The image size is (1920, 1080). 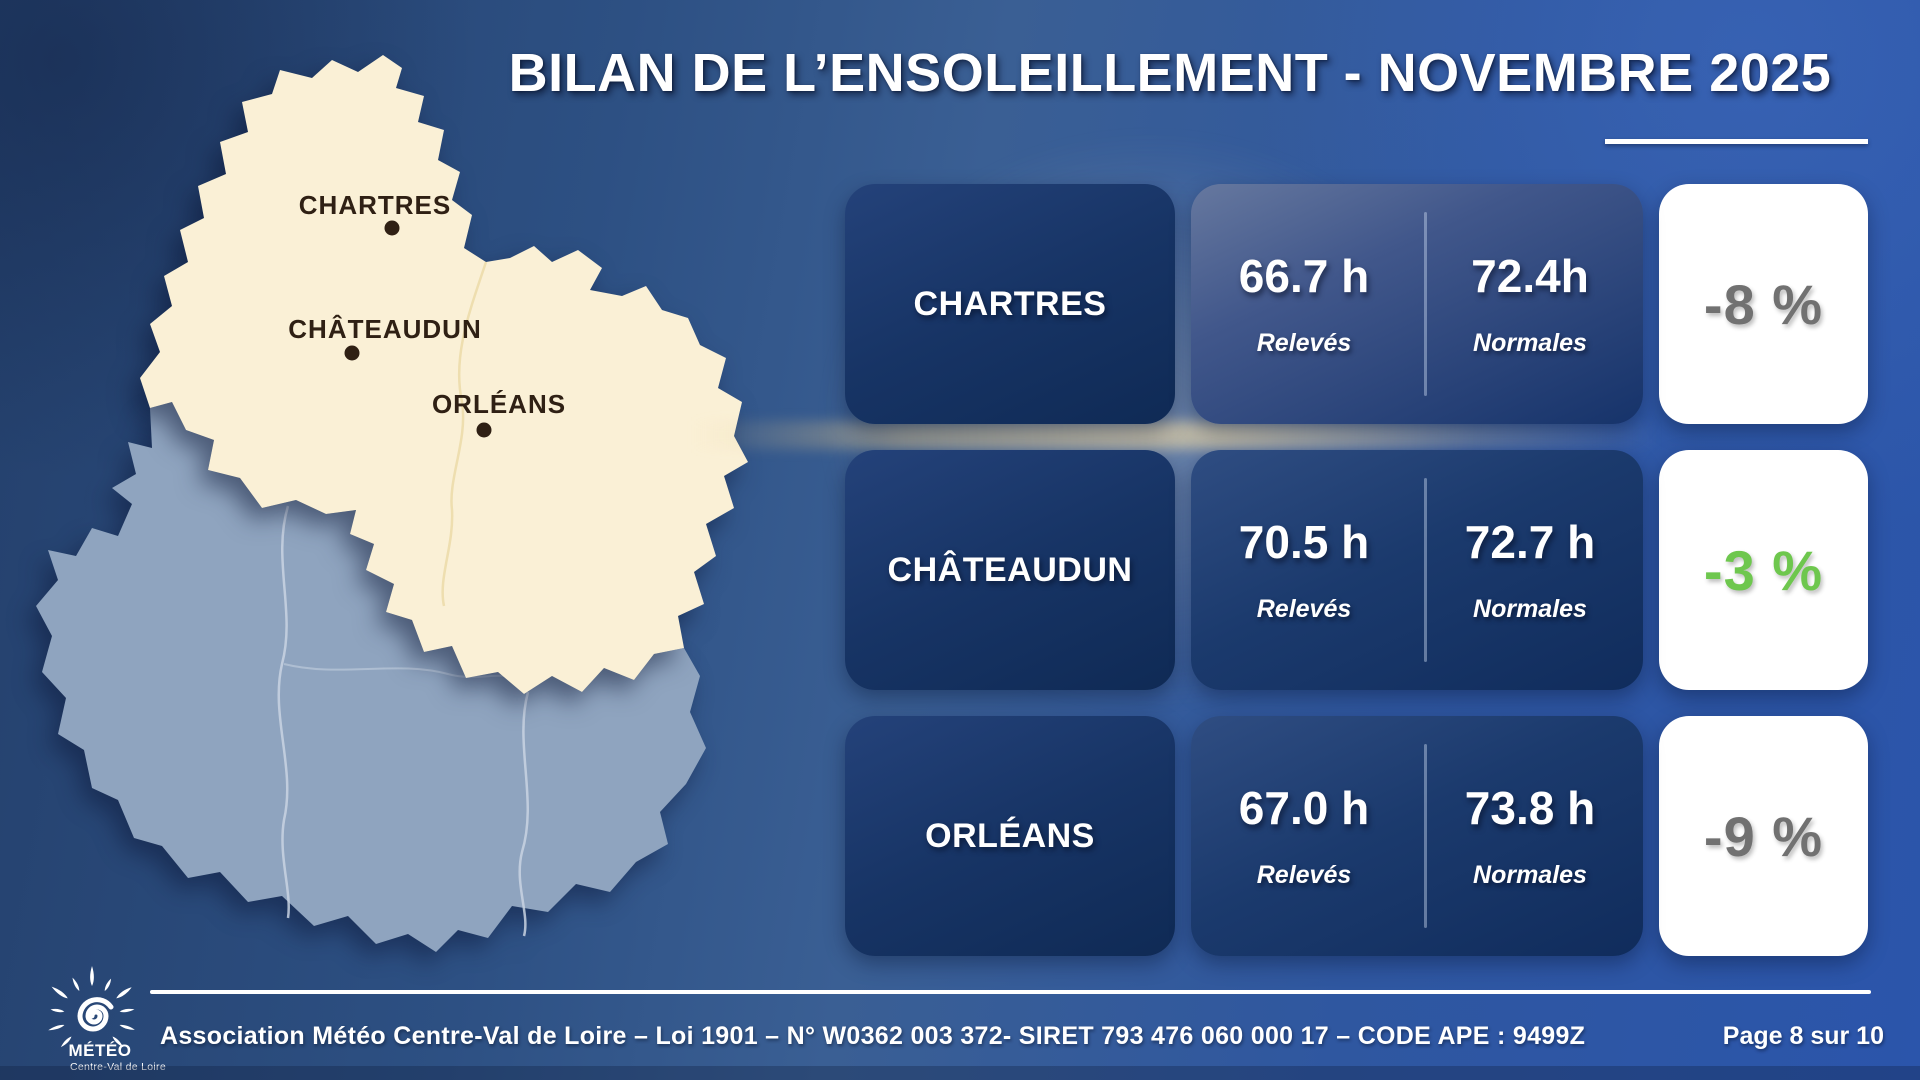 What do you see at coordinates (375, 205) in the screenshot?
I see `map-city-label: CHARTRES` at bounding box center [375, 205].